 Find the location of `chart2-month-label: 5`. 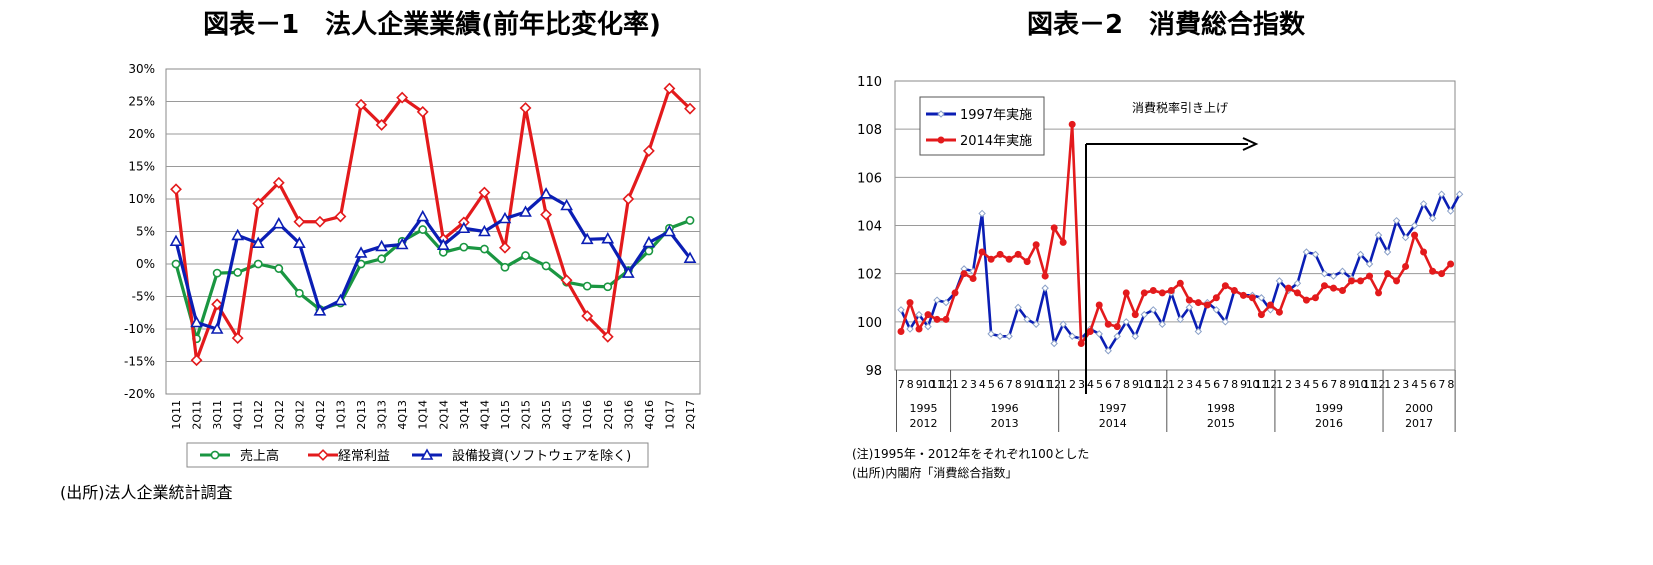

chart2-month-label: 5 is located at coordinates (1423, 384).